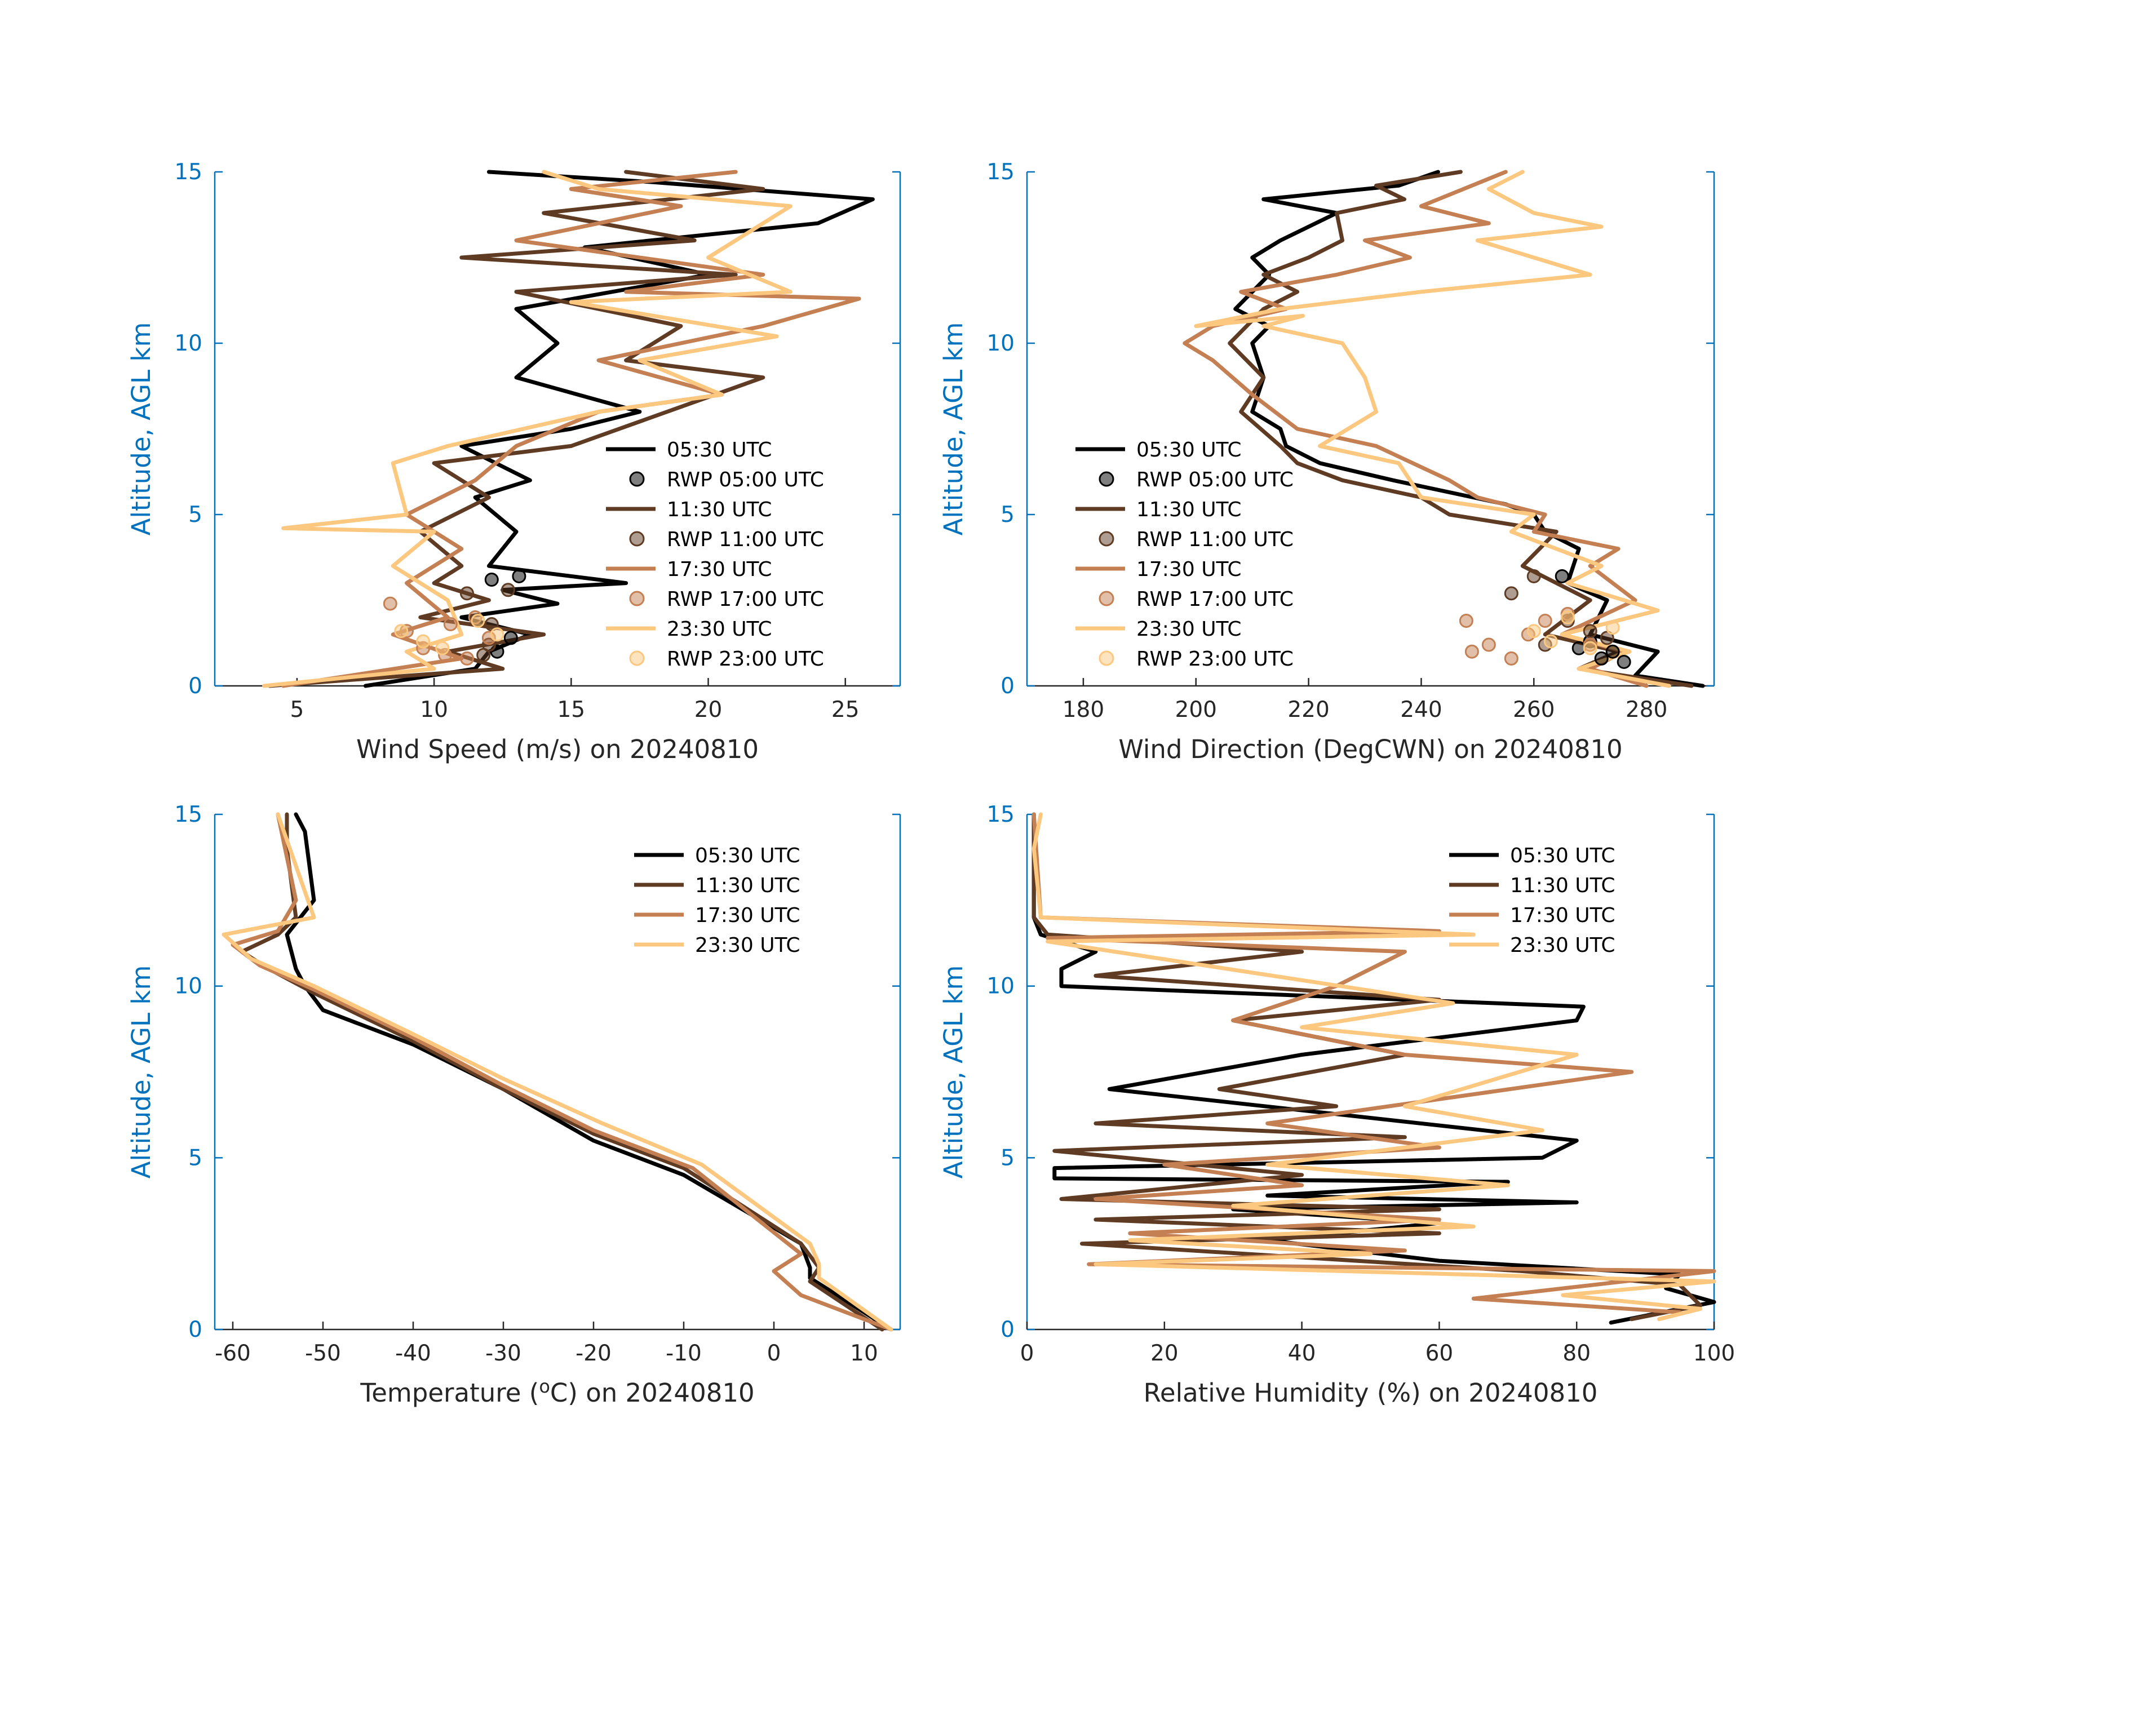  Describe the element at coordinates (745, 539) in the screenshot. I see `speed-legend-label: RWP 11:00 UTC` at that location.